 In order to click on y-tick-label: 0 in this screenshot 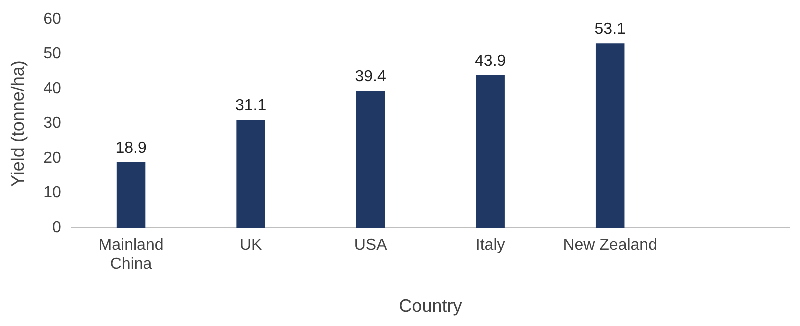, I will do `click(57, 227)`.